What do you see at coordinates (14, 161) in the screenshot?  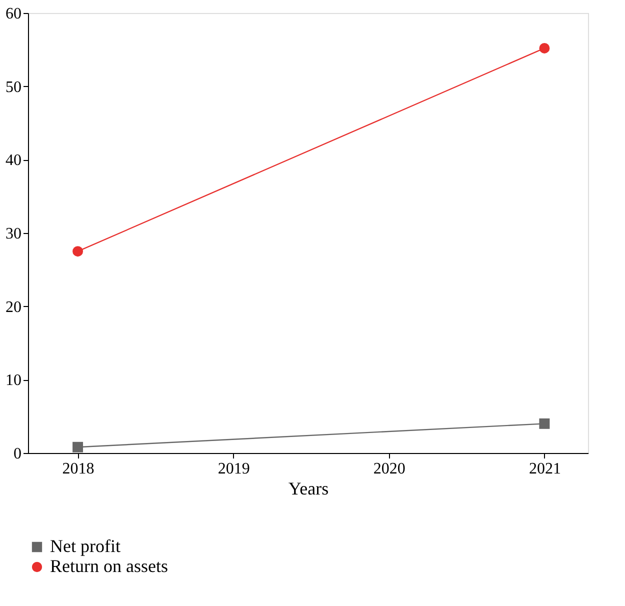 I see `y-tick-label: 40` at bounding box center [14, 161].